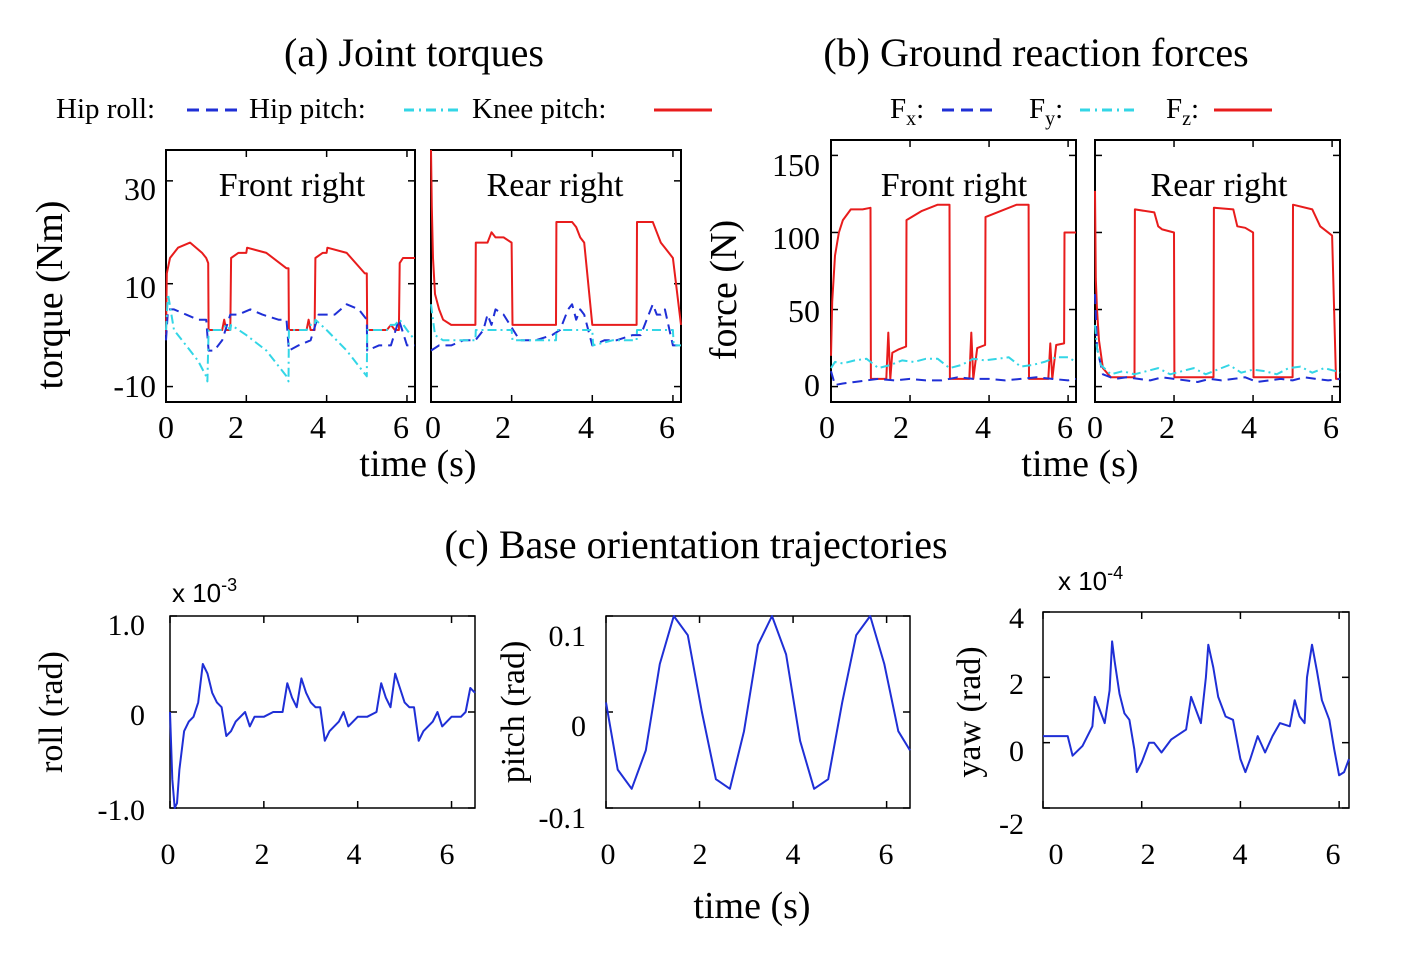 The height and width of the screenshot is (958, 1402). I want to click on yaw-ytick-labels: 4 2 0 -2, so click(1011, 721).